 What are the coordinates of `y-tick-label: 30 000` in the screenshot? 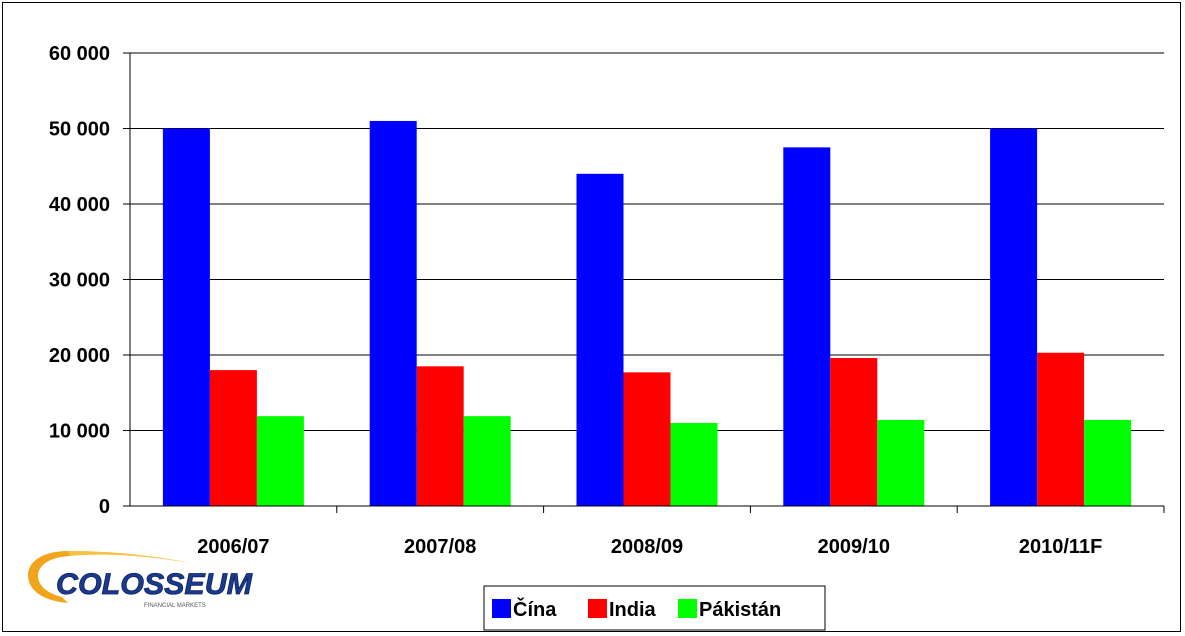 It's located at (79, 281).